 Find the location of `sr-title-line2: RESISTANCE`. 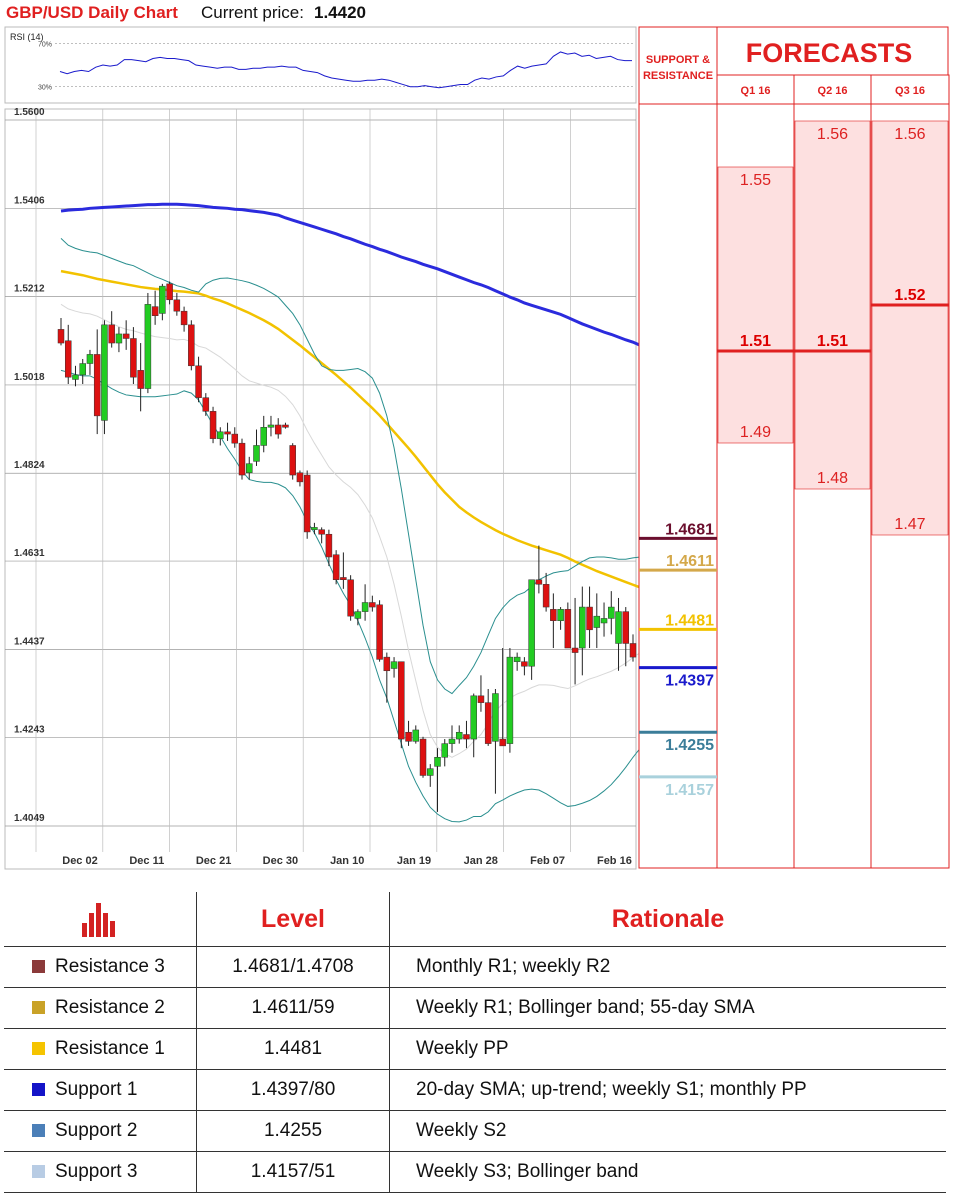

sr-title-line2: RESISTANCE is located at coordinates (678, 76).